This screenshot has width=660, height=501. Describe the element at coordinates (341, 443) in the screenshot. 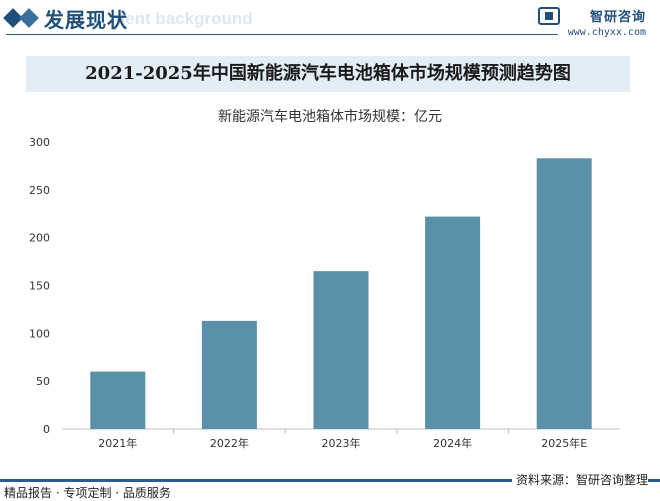

I see `x-tick-label: 2023年` at that location.